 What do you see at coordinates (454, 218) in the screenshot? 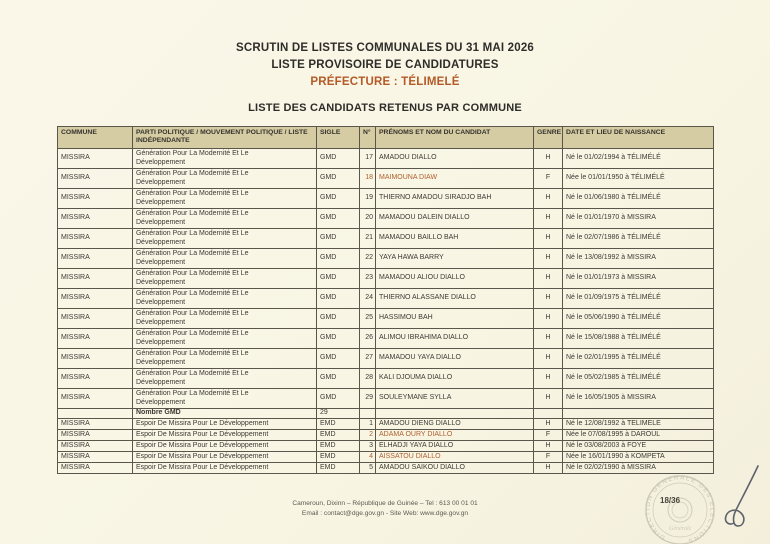
I see `cell-nom: MAMADOU DALEIN DIALLO` at bounding box center [454, 218].